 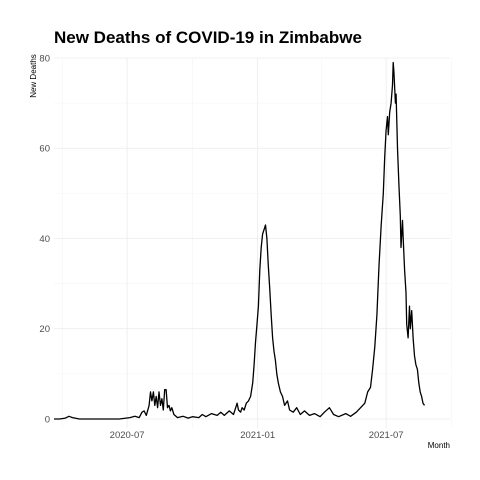 I want to click on y-tick-label: 60, so click(x=44, y=149).